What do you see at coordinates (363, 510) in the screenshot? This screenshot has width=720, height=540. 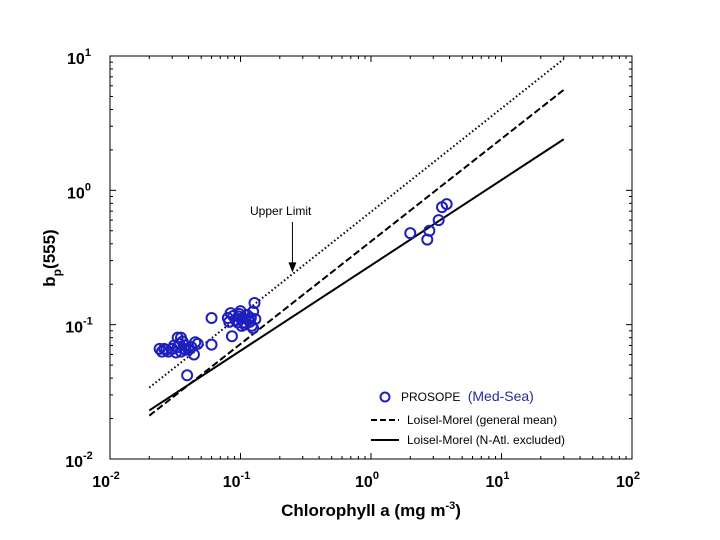 I see `x-title-main: Chlorophyll a (mg m` at bounding box center [363, 510].